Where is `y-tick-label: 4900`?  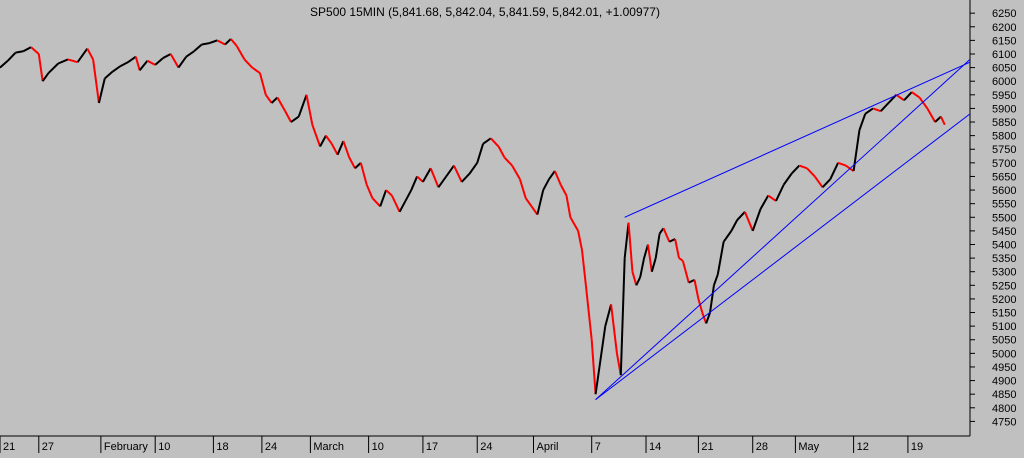 y-tick-label: 4900 is located at coordinates (1004, 382).